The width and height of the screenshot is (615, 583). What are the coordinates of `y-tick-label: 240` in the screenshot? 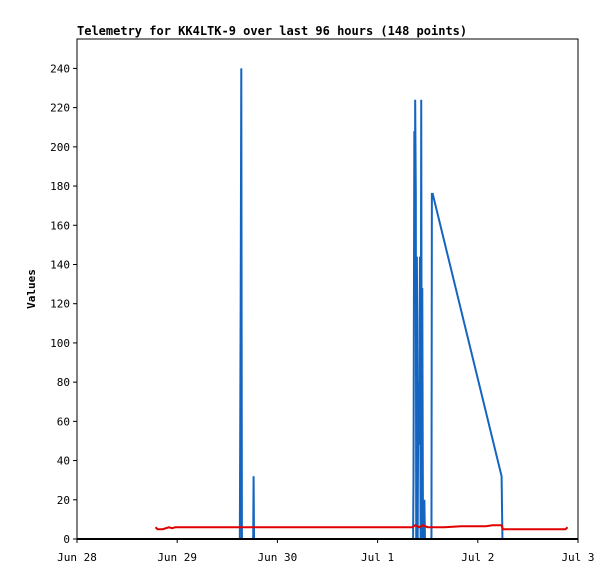 It's located at (60, 68).